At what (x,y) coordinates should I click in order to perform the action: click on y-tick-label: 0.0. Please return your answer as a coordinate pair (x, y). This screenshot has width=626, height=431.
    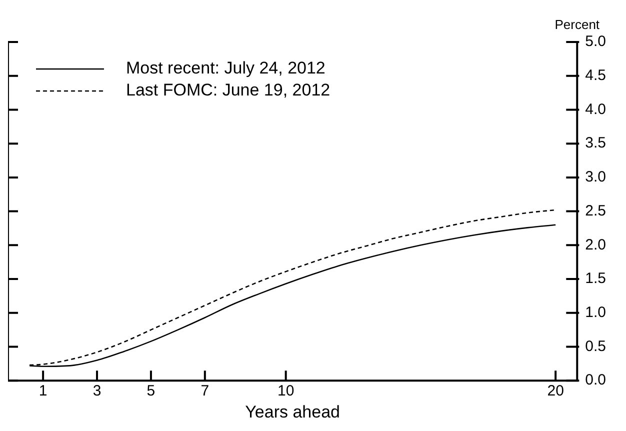
    Looking at the image, I should click on (595, 380).